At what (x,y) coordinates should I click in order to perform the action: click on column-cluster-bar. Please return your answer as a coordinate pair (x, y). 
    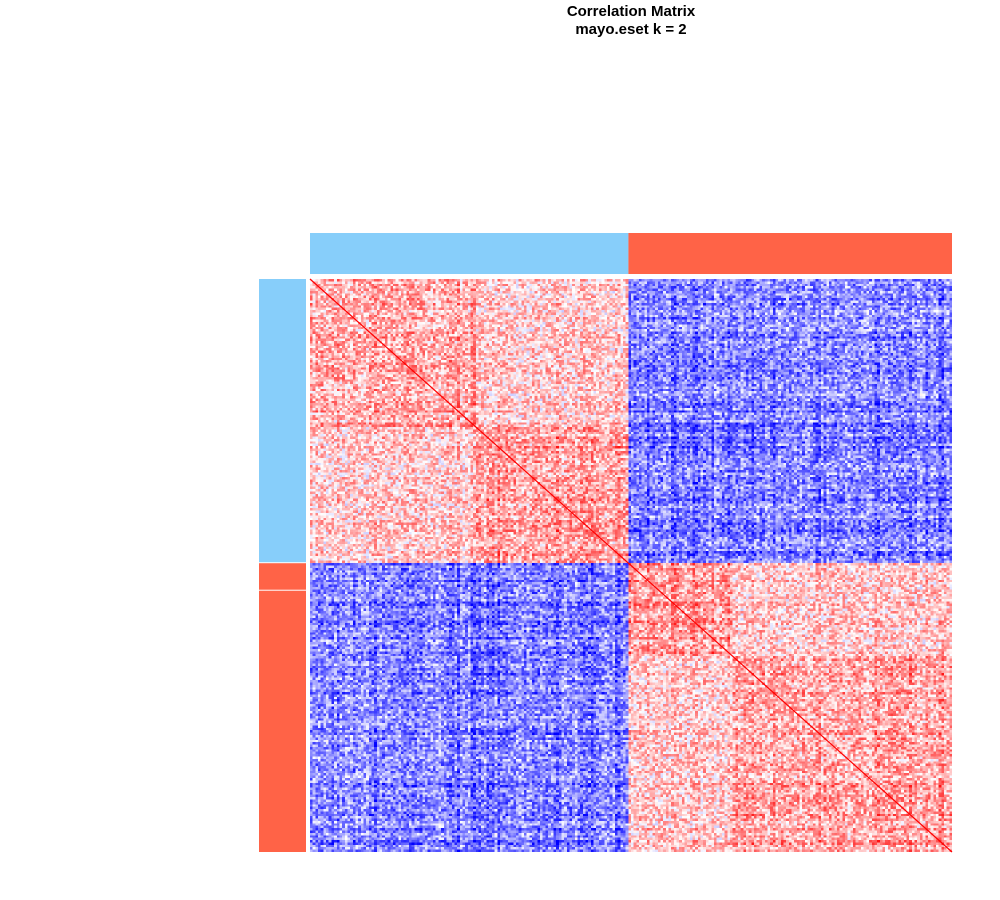
    Looking at the image, I should click on (631, 253).